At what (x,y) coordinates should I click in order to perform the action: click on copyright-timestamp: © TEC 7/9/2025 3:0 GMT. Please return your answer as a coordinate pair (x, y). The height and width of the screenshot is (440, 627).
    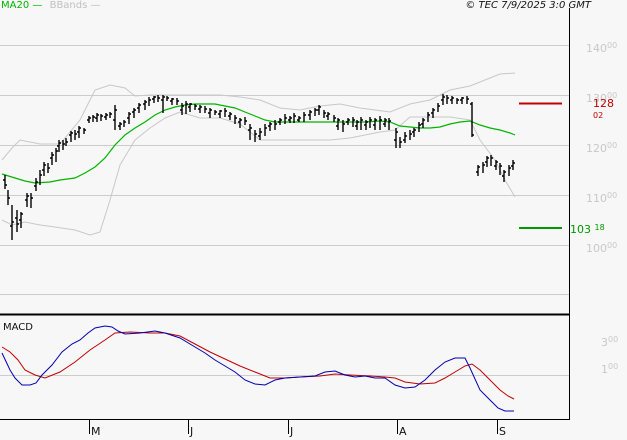
    Looking at the image, I should click on (528, 5).